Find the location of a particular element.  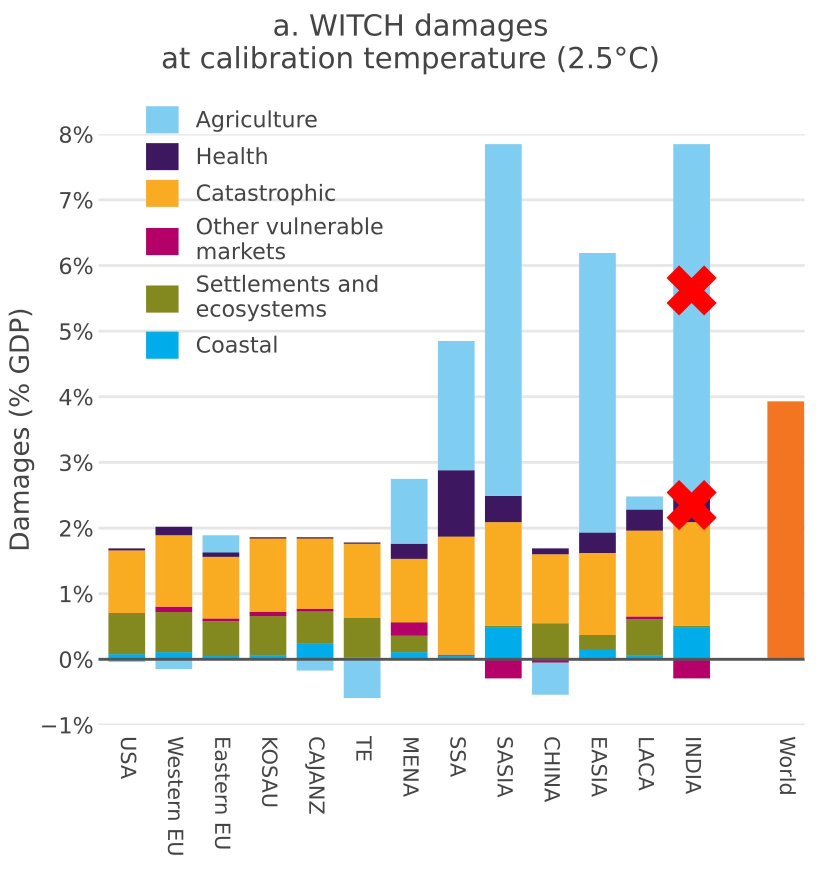

x-tick-label: World is located at coordinates (788, 765).